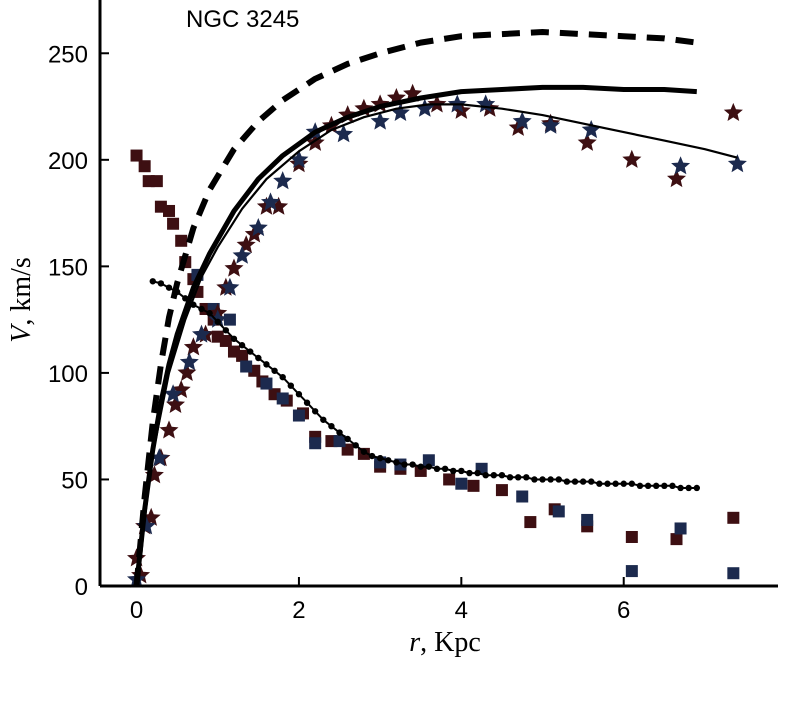  What do you see at coordinates (74, 480) in the screenshot?
I see `y-tick-label: 50` at bounding box center [74, 480].